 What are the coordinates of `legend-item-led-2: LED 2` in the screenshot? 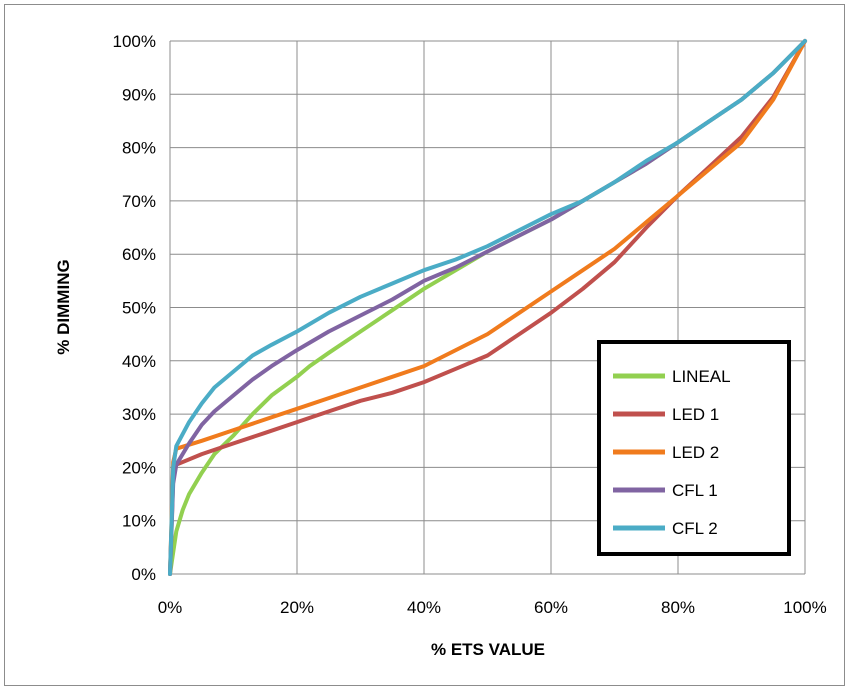 It's located at (666, 452).